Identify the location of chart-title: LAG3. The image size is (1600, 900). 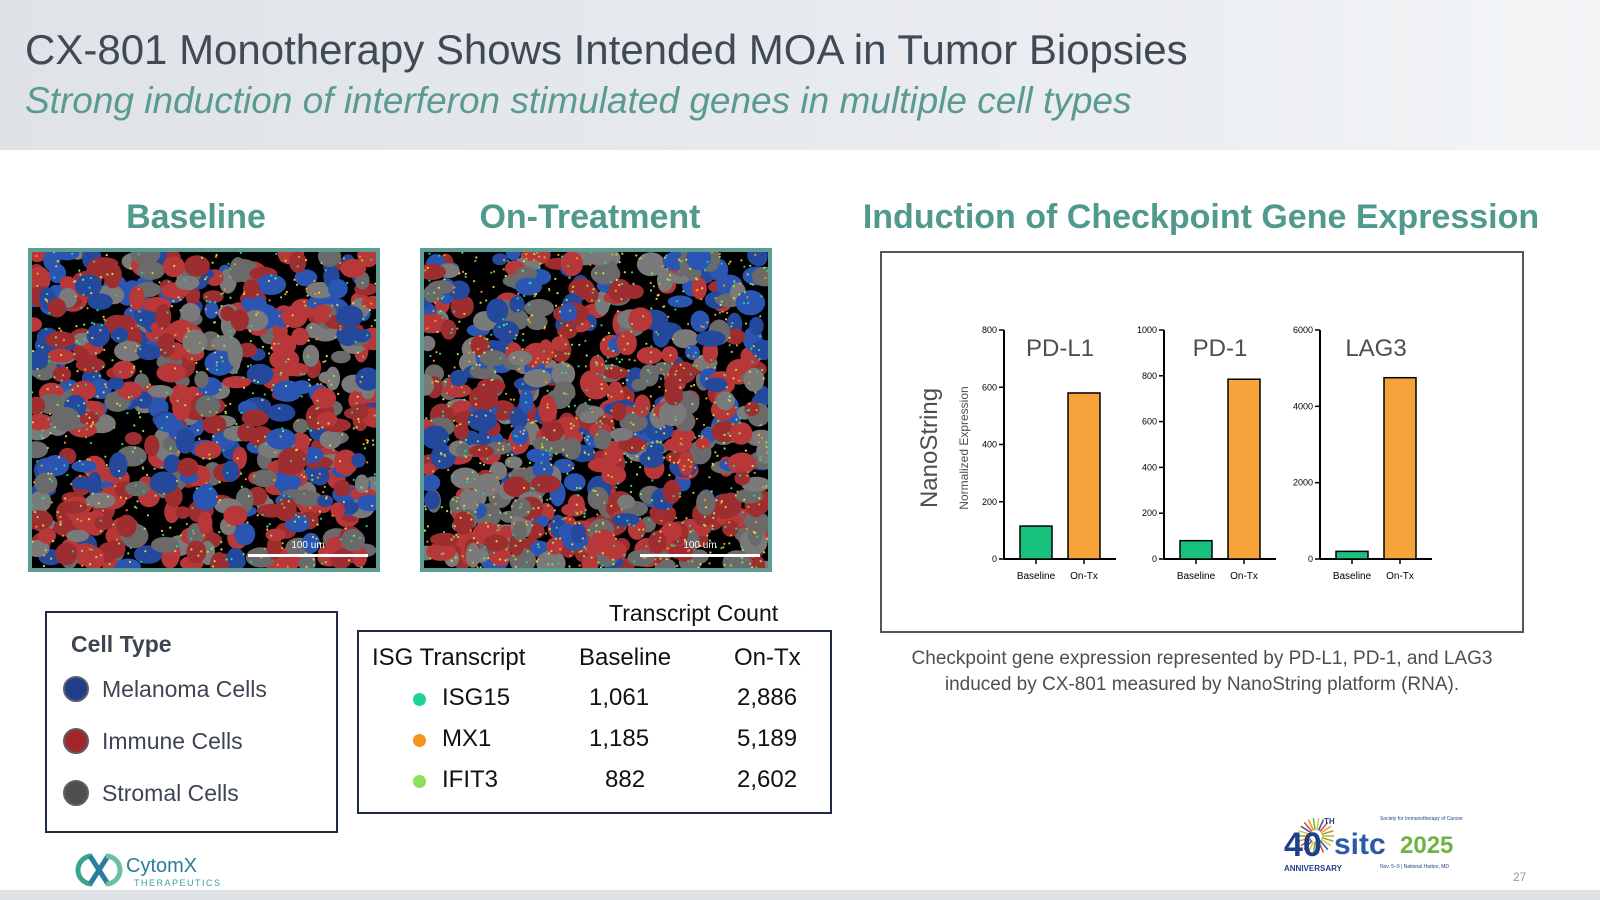
(1375, 348).